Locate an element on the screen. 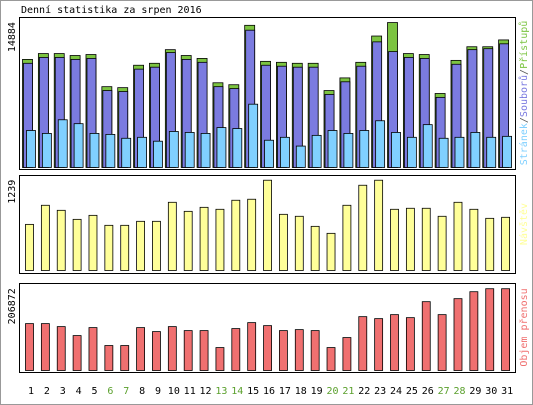  x-tick-label: 31 is located at coordinates (507, 391).